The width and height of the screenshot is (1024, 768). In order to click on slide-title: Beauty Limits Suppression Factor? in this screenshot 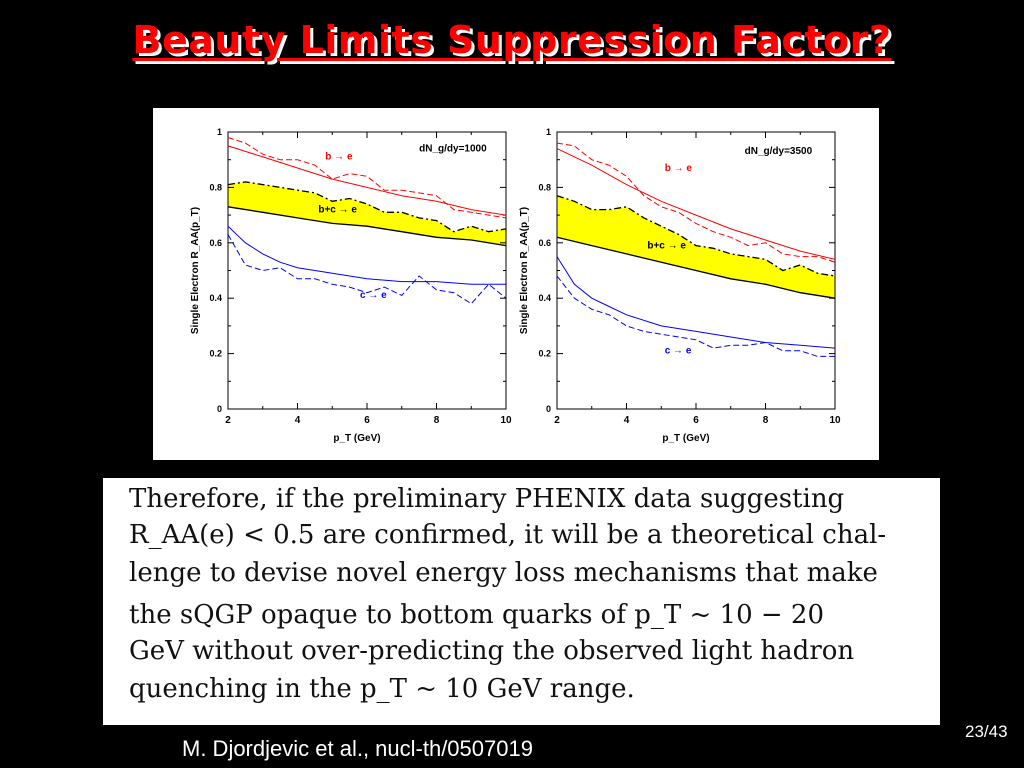, I will do `click(512, 40)`.